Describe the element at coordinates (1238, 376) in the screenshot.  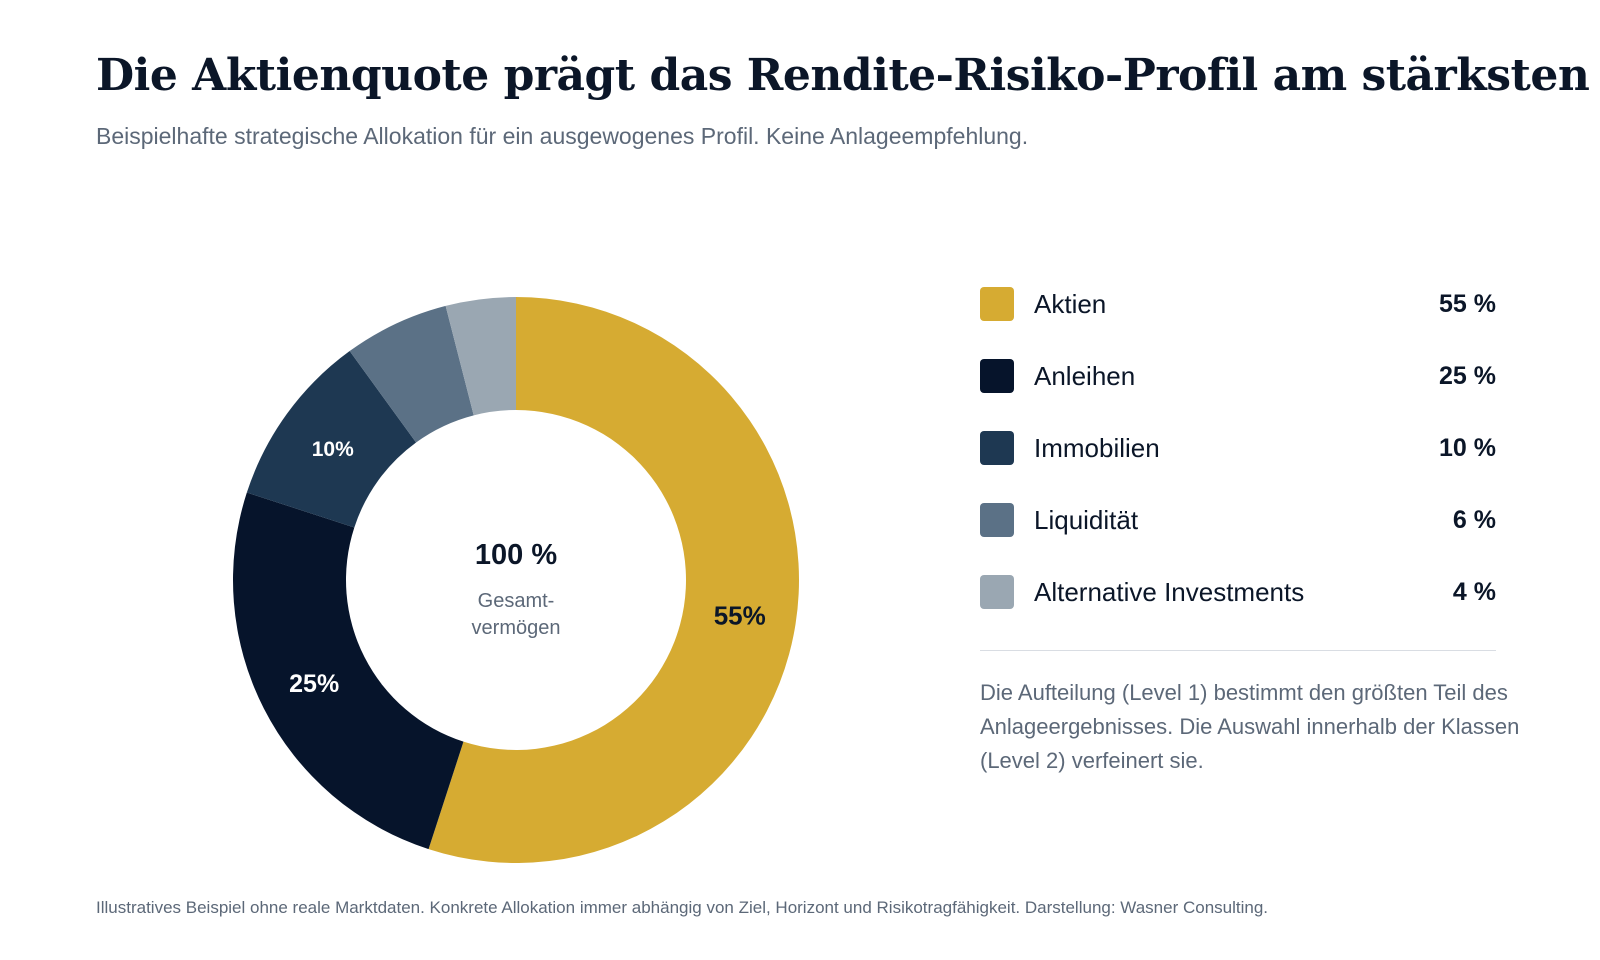
I see `legend-item: Anleihen 25 %` at that location.